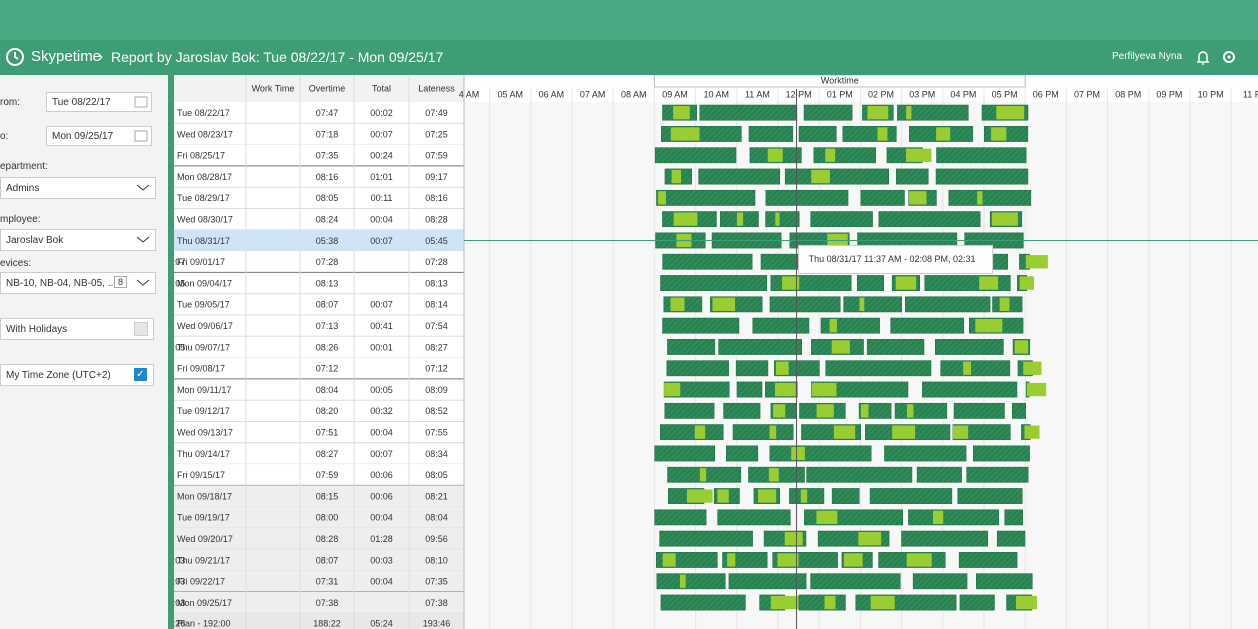  I want to click on hour-label: 10 PM, so click(1211, 94).